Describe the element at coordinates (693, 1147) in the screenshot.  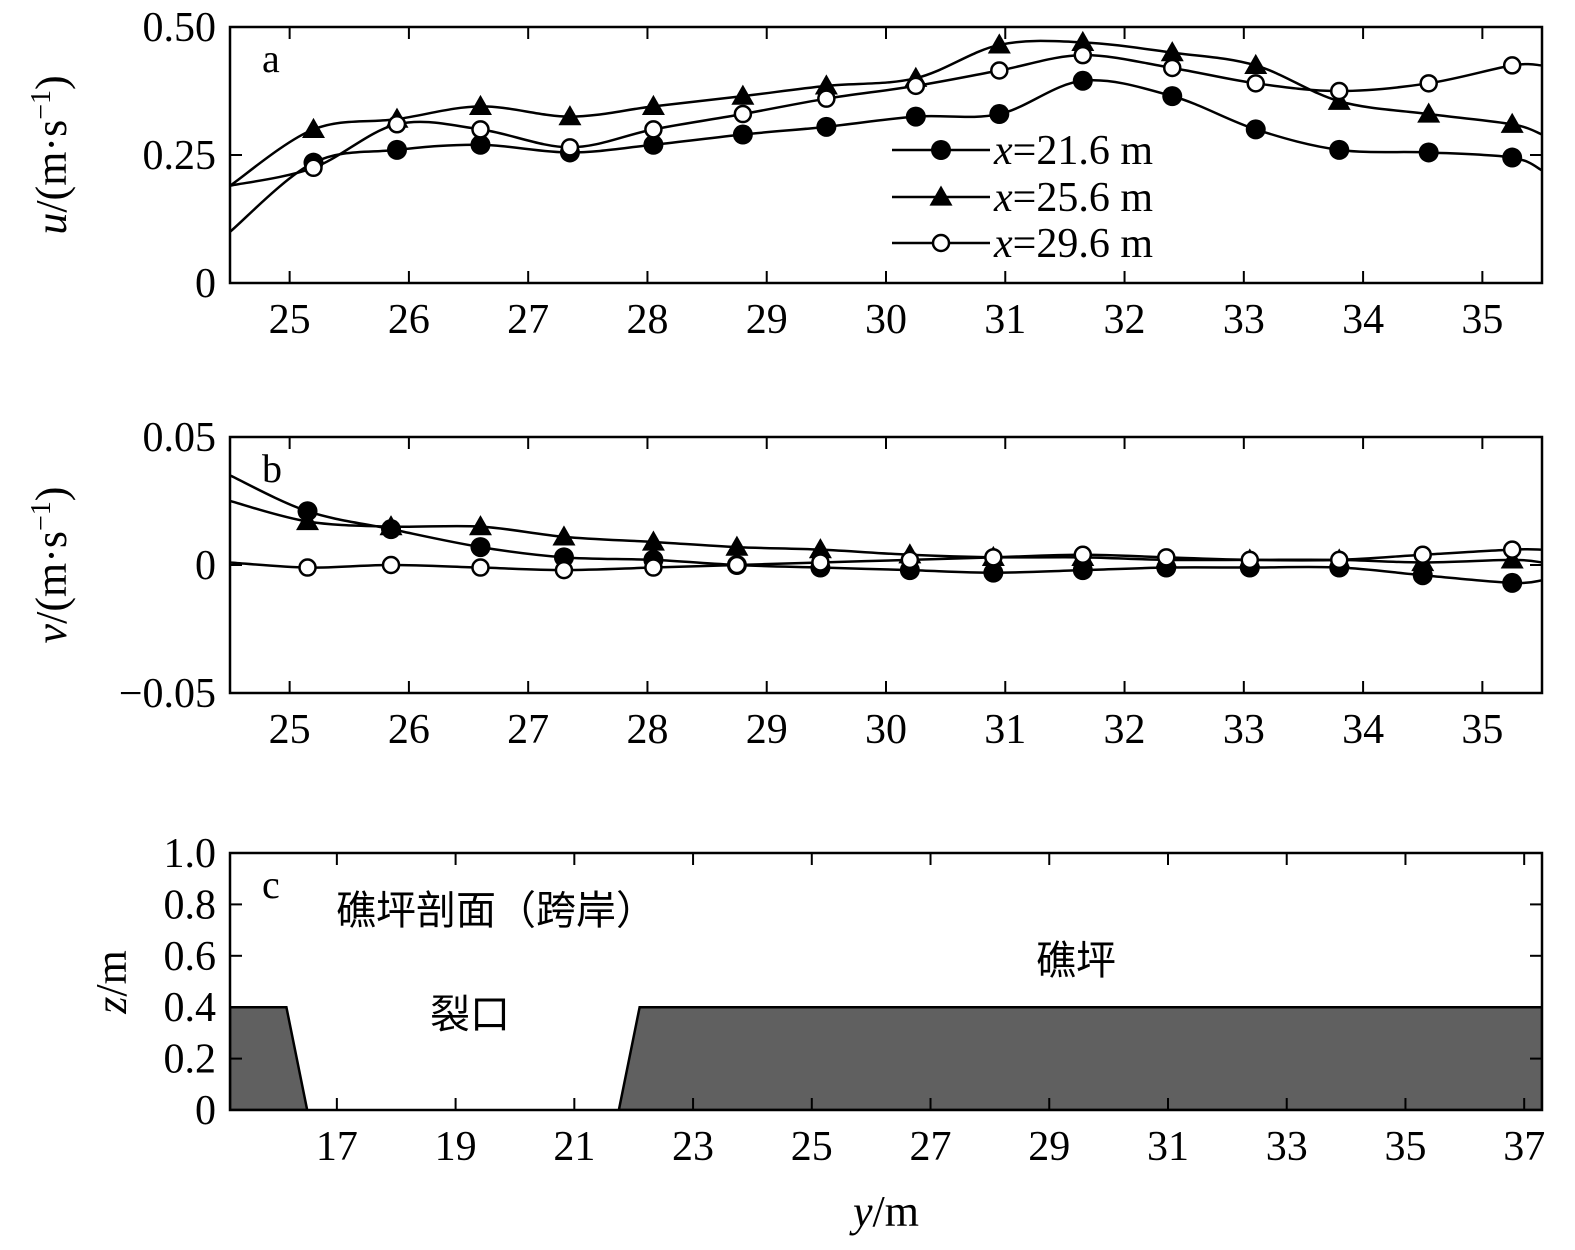
I see `x-tick-label: 23` at that location.